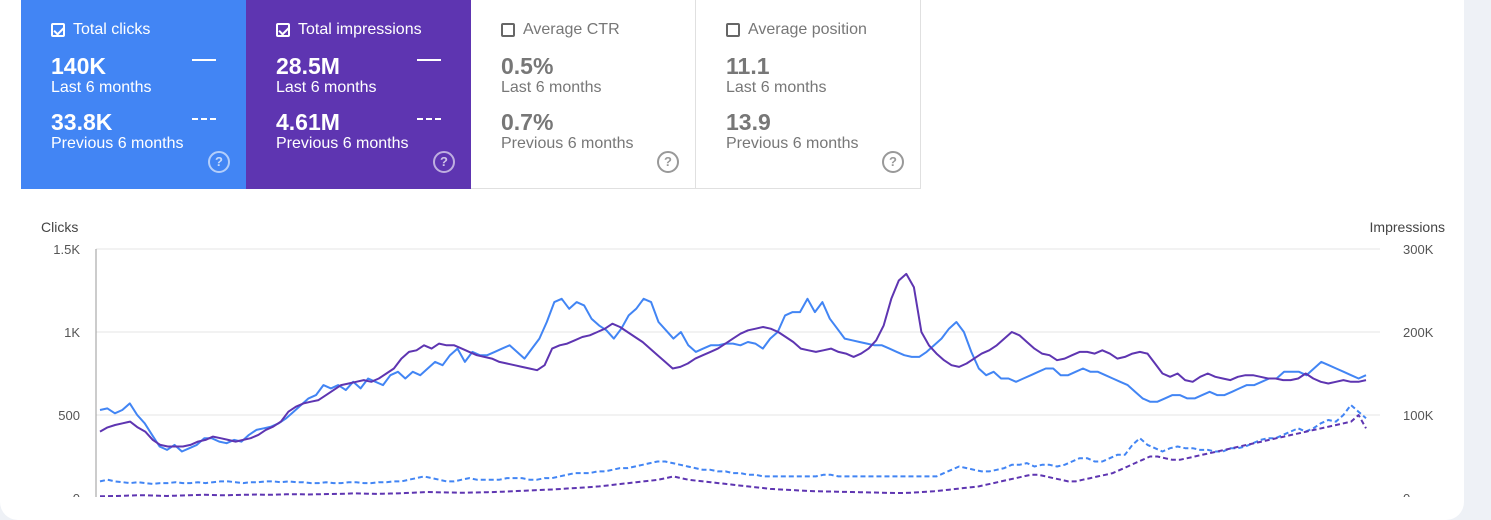  What do you see at coordinates (78, 66) in the screenshot?
I see `current-value: 140K` at bounding box center [78, 66].